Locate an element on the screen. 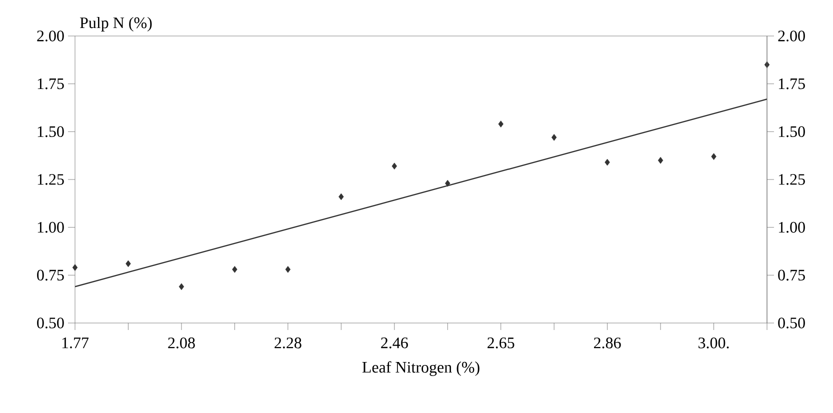 The width and height of the screenshot is (833, 413). y-tick-label: 1.75 is located at coordinates (51, 84).